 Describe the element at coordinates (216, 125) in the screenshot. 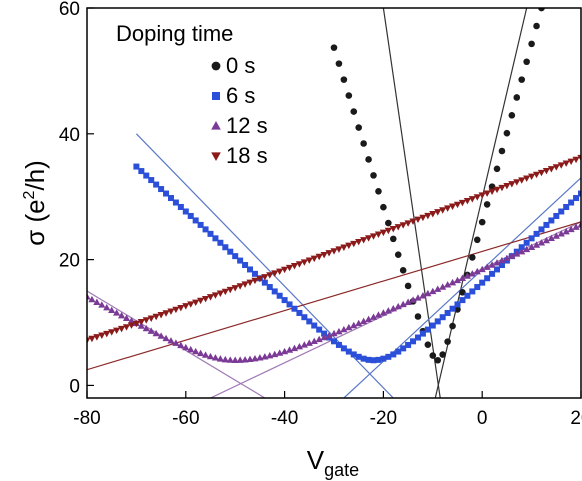

I see `legend-marker` at that location.